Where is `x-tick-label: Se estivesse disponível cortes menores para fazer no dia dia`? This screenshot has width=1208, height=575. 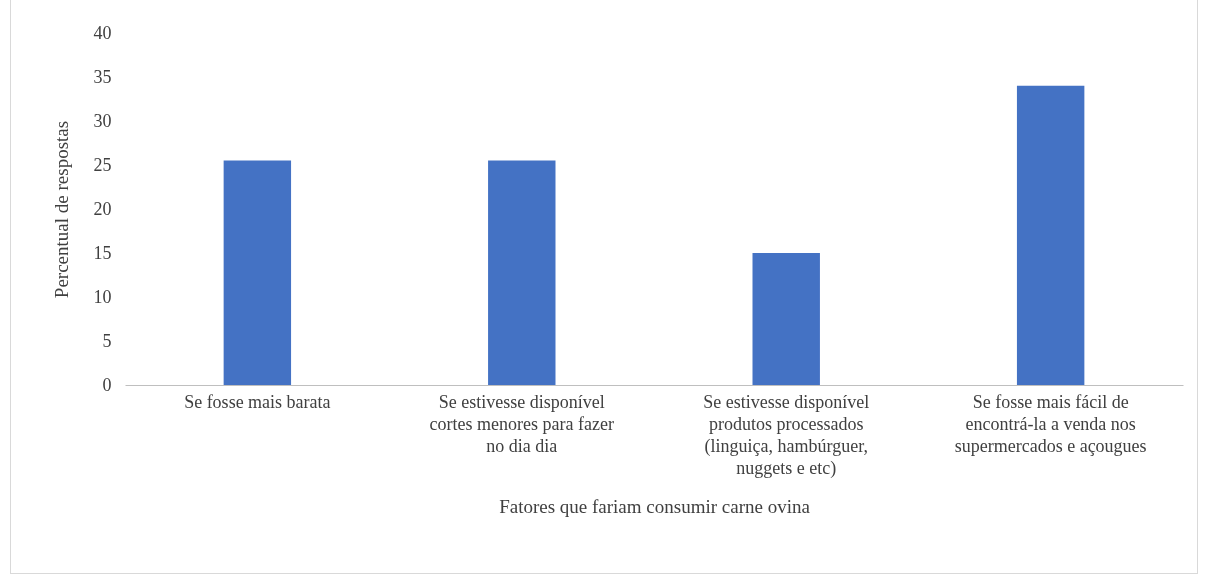
x-tick-label: Se estivesse disponível cortes menores para fazer no dia dia is located at coordinates (521, 423).